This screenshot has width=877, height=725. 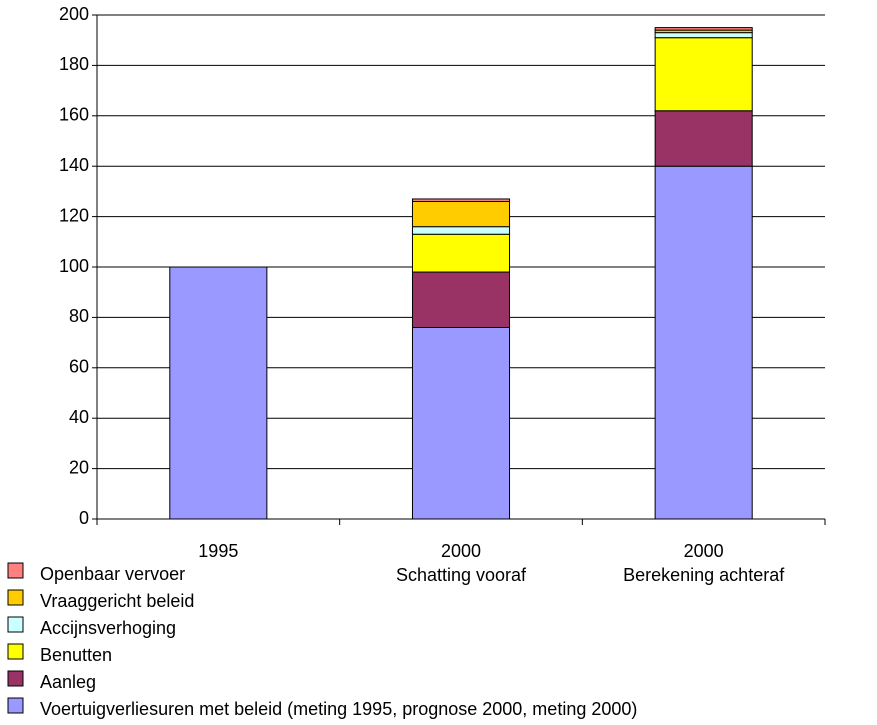 I want to click on x-tick-label: 1995, so click(x=218, y=551).